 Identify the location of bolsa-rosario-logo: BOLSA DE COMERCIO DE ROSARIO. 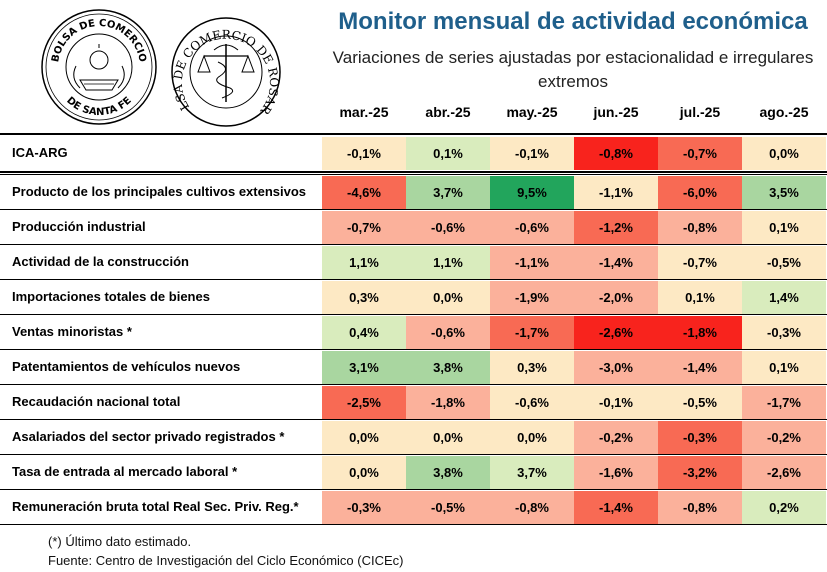
(225, 71).